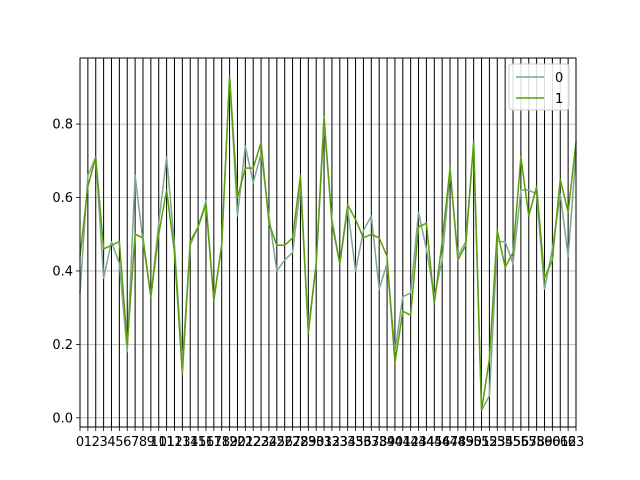  What do you see at coordinates (513, 442) in the screenshot?
I see `x-tick-label: 55` at bounding box center [513, 442].